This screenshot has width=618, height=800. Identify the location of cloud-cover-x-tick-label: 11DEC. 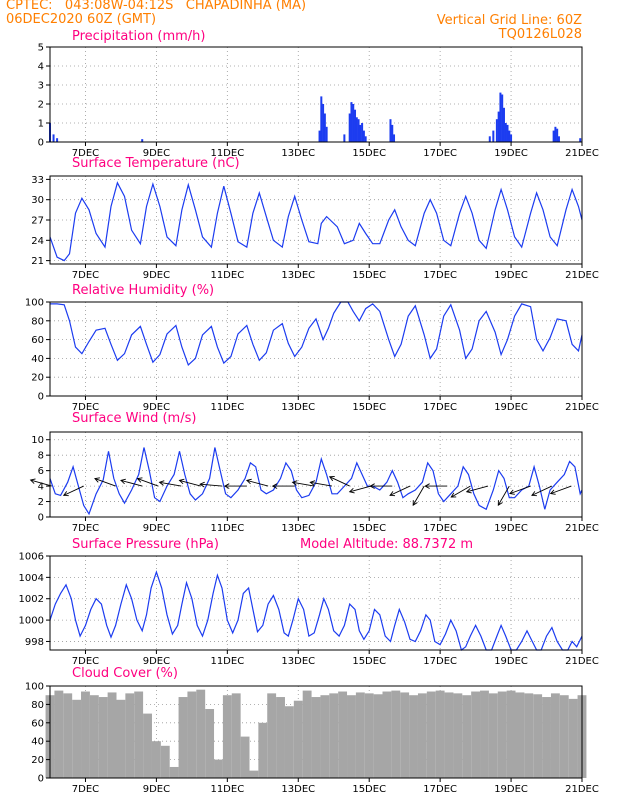
(227, 789).